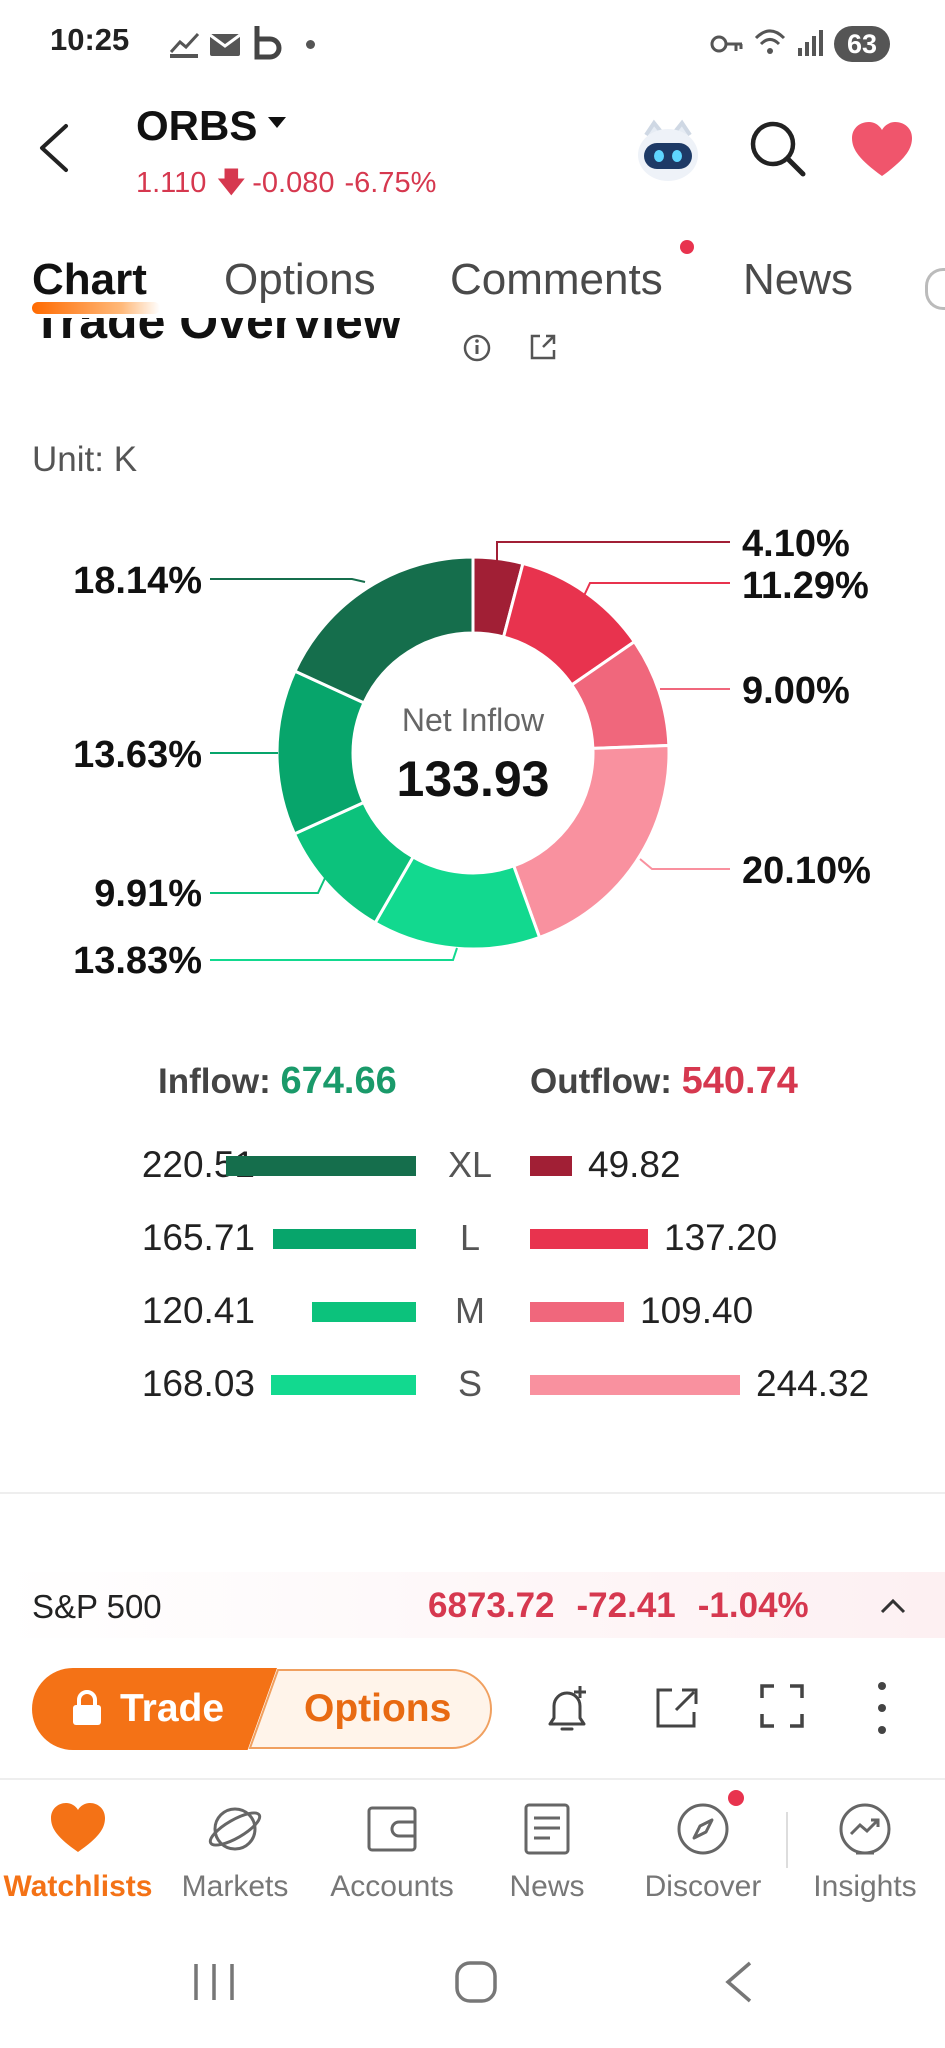  What do you see at coordinates (78, 1860) in the screenshot?
I see `nav-watchlists: Watchlists` at bounding box center [78, 1860].